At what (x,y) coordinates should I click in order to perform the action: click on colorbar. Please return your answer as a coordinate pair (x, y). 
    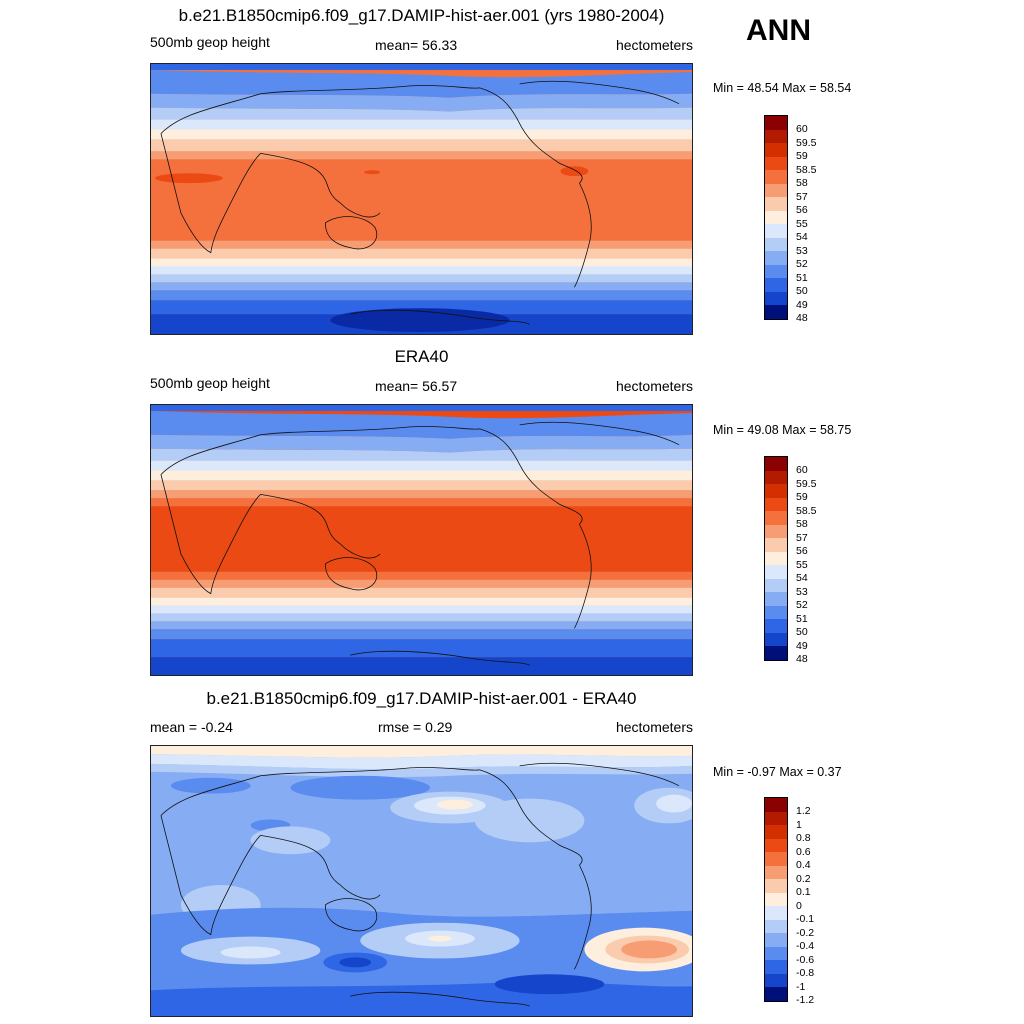
    Looking at the image, I should click on (776, 217).